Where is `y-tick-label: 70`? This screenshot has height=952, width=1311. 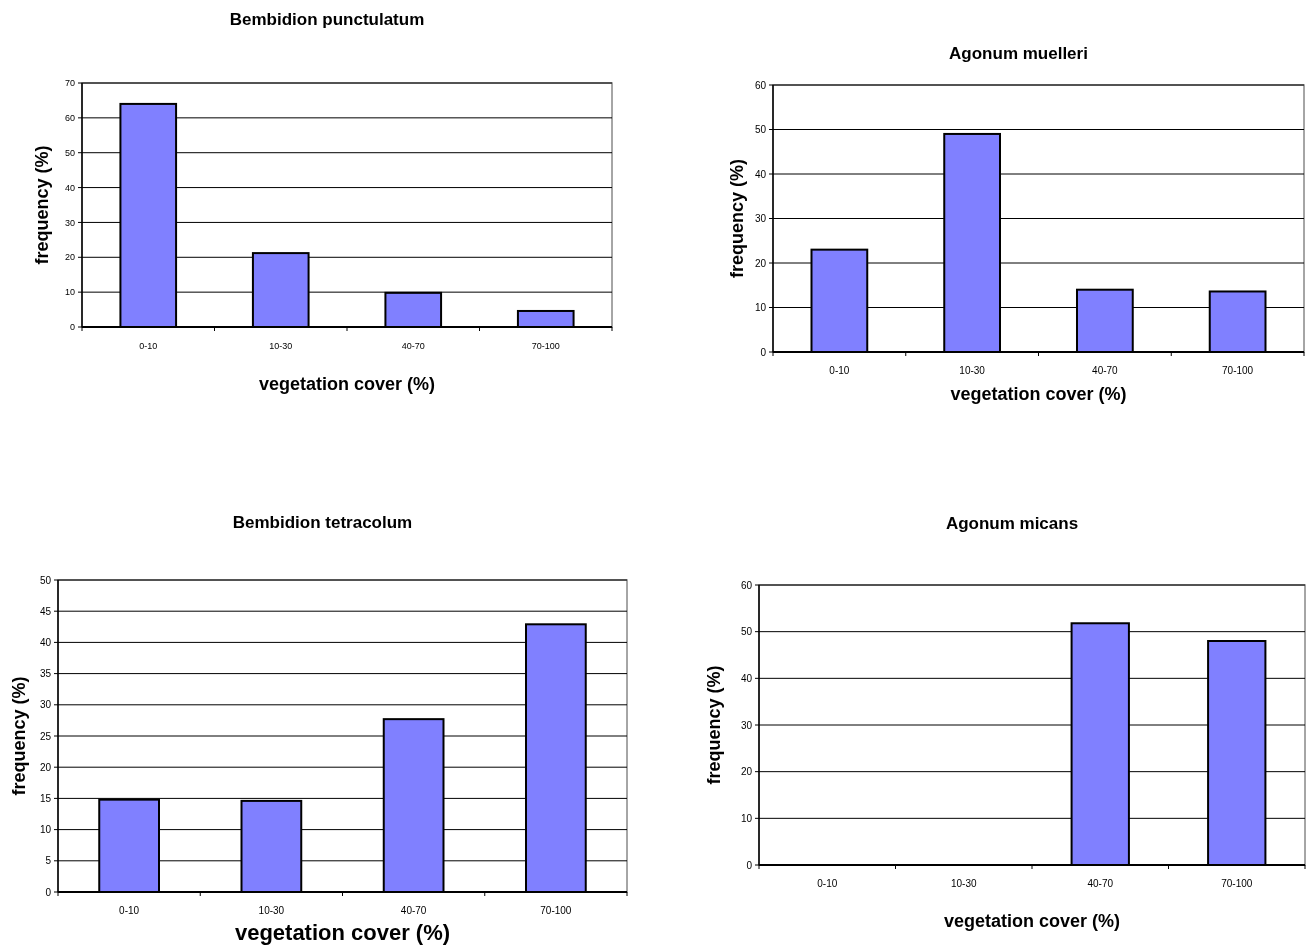 y-tick-label: 70 is located at coordinates (69, 83).